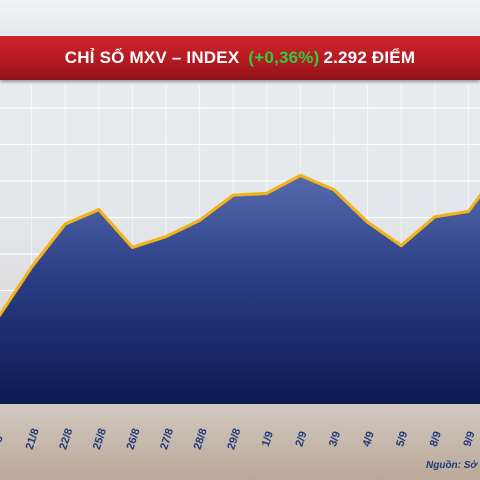 The image size is (480, 480). What do you see at coordinates (167, 439) in the screenshot?
I see `x-tick-label: 27/8` at bounding box center [167, 439].